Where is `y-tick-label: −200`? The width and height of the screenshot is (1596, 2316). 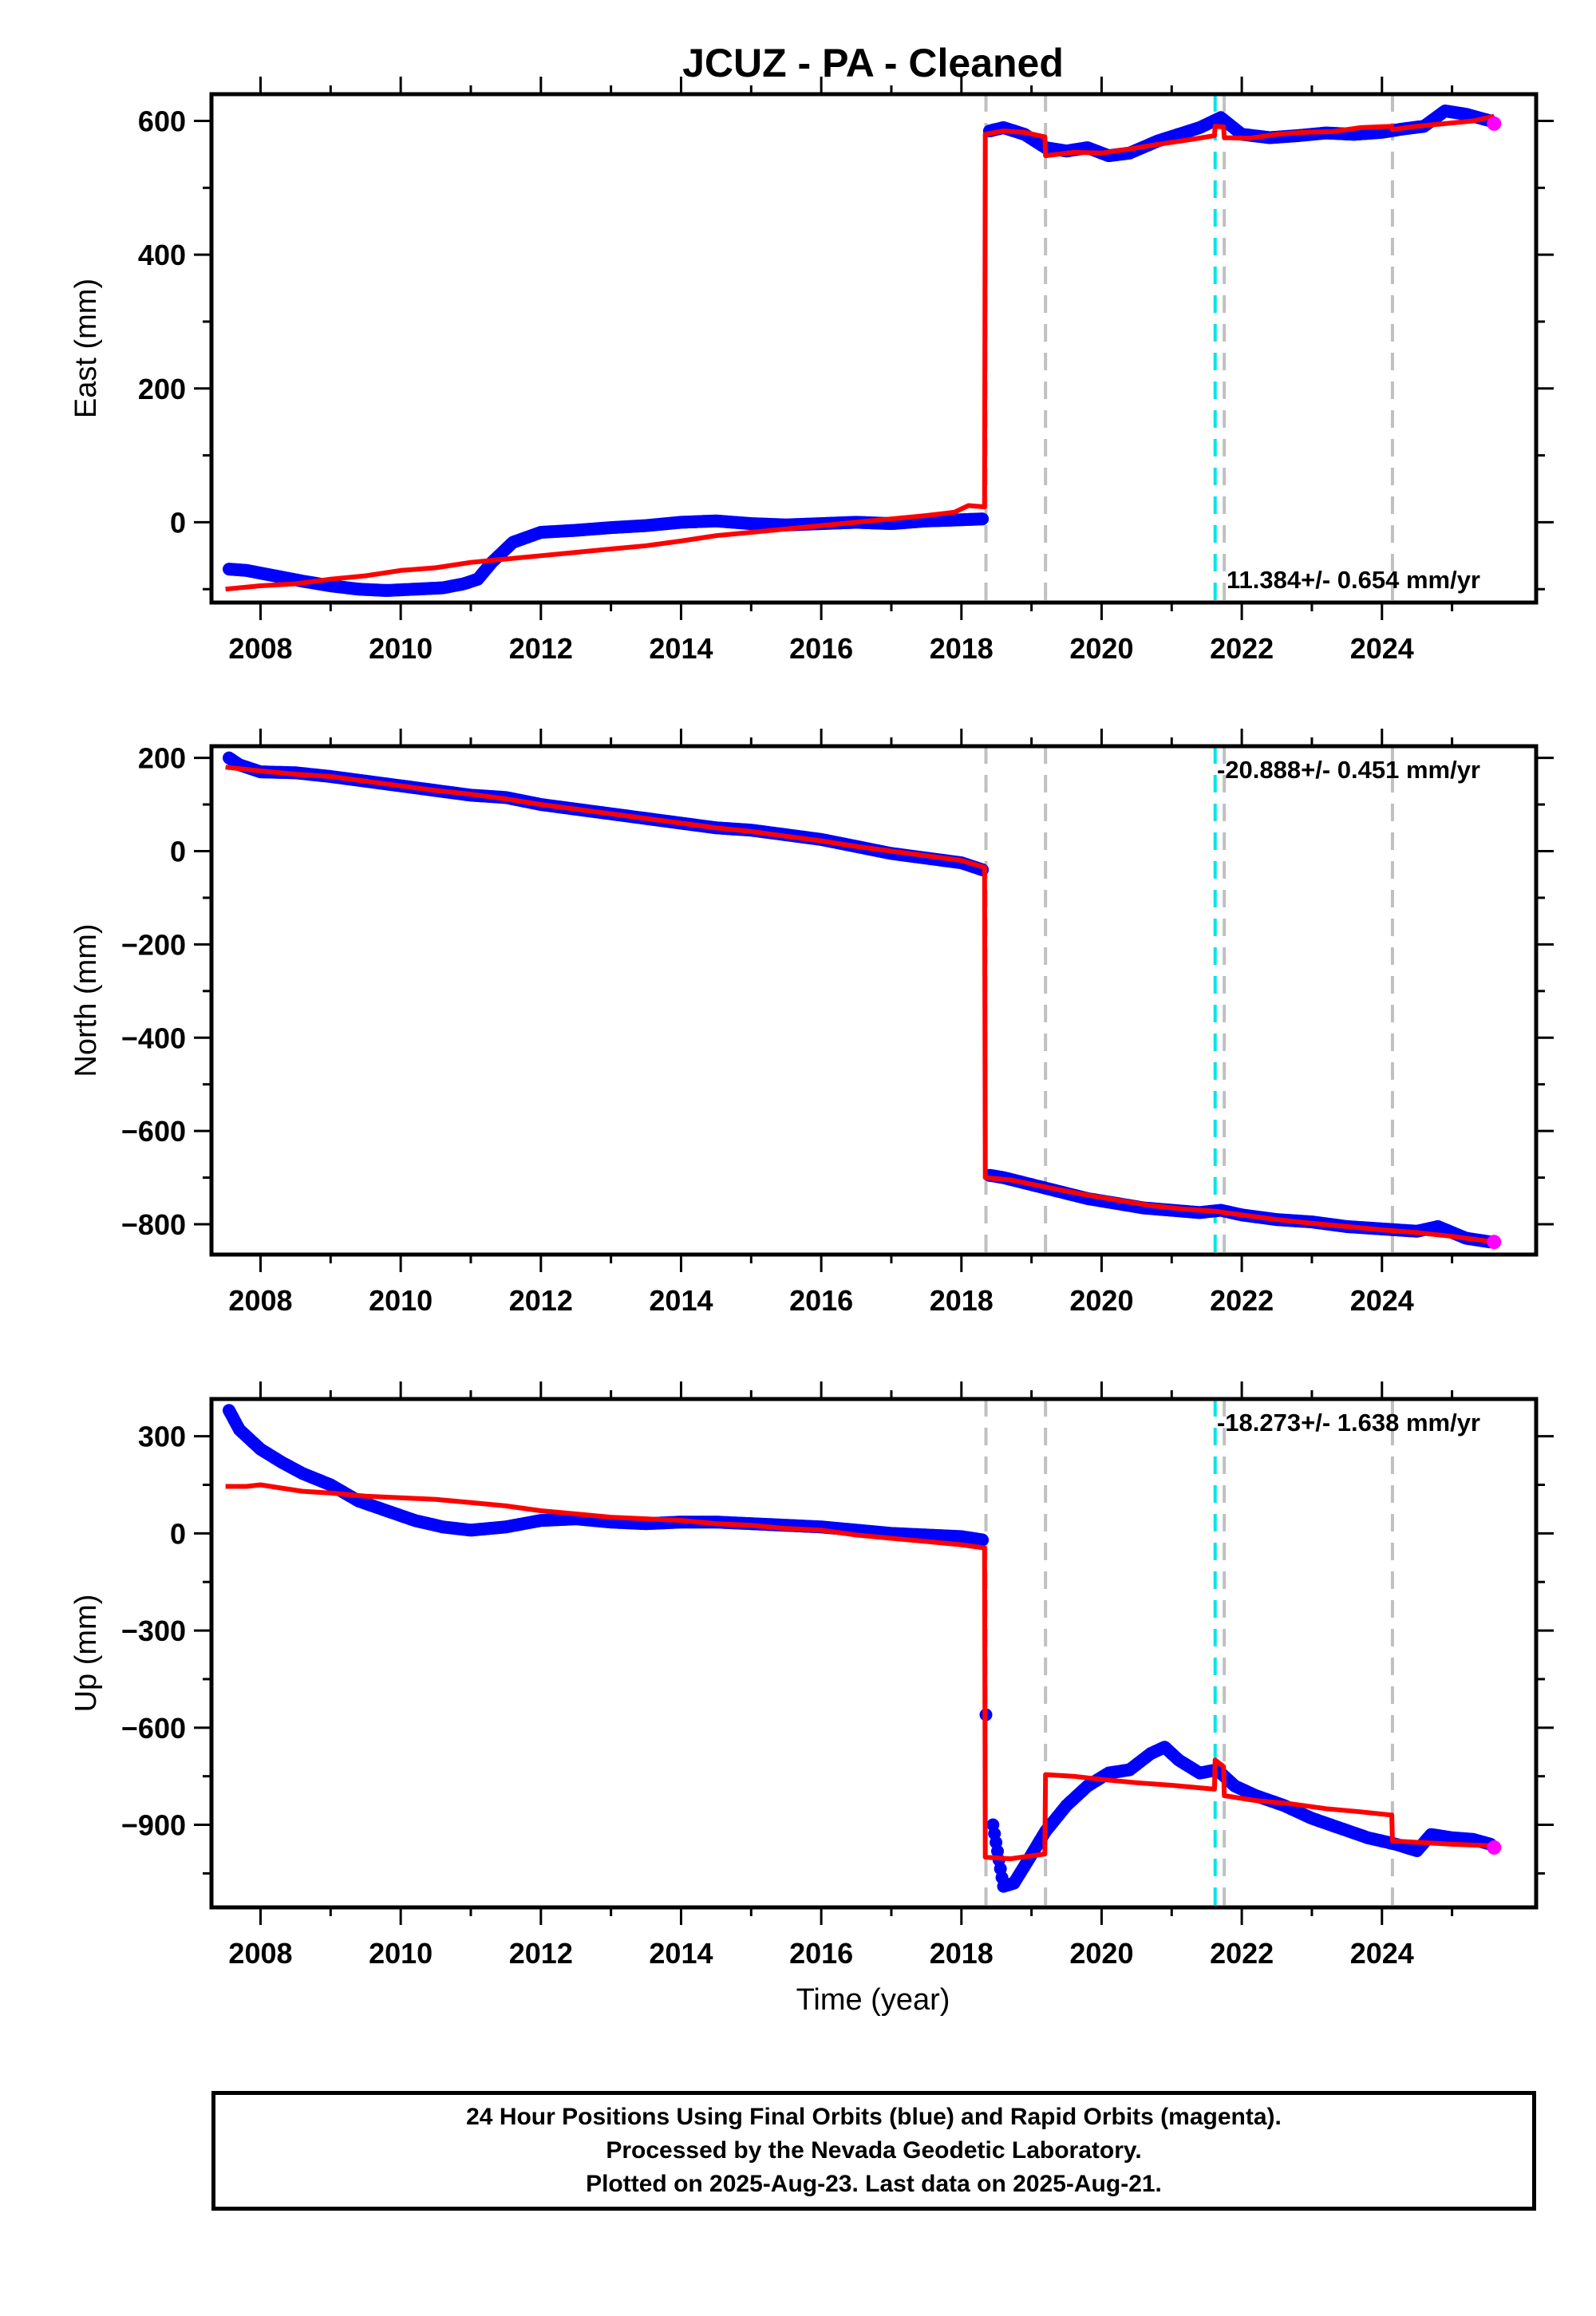
y-tick-label: −200 is located at coordinates (153, 944).